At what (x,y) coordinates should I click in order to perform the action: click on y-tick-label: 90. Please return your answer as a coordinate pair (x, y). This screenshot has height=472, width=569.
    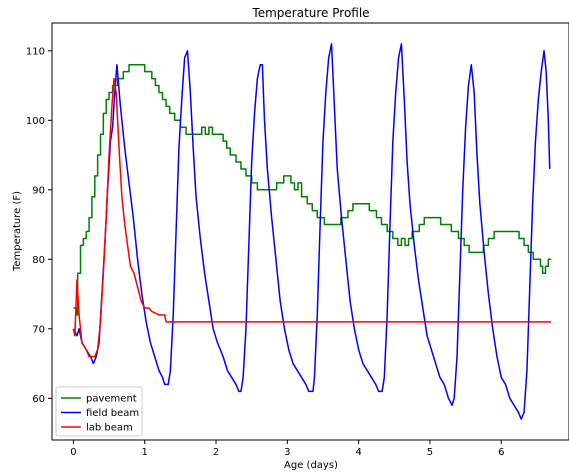
    Looking at the image, I should click on (38, 190).